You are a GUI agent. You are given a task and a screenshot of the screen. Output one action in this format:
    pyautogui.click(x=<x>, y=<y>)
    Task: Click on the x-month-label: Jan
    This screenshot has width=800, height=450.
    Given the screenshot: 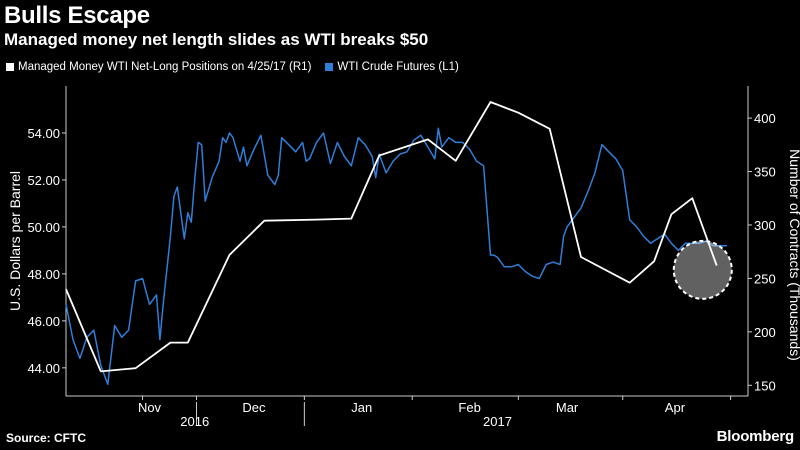 What is the action you would take?
    pyautogui.click(x=361, y=407)
    